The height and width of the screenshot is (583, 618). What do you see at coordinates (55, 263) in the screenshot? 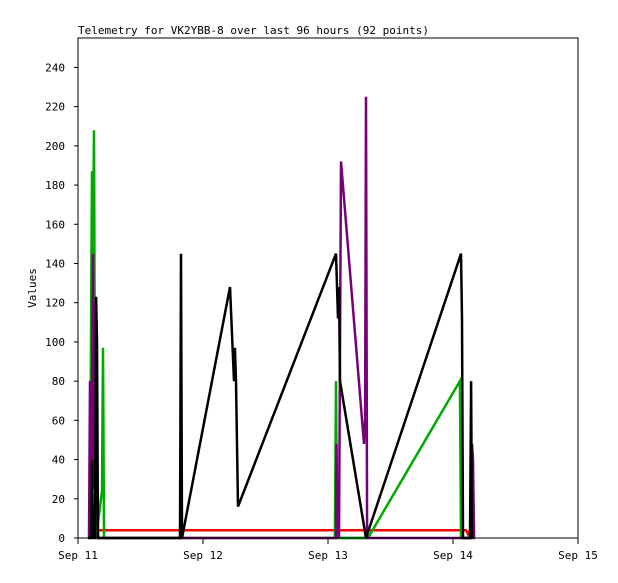
I see `y-tick-label: 140` at bounding box center [55, 263].